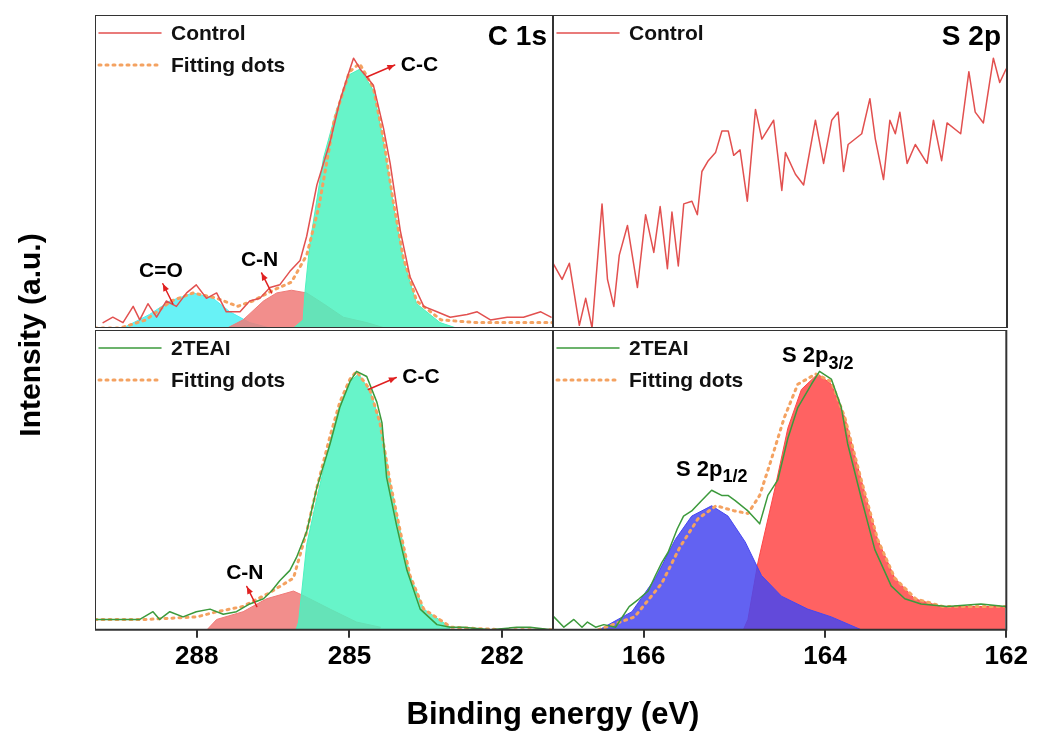  I want to click on chart-title: C 1s, so click(517, 35).